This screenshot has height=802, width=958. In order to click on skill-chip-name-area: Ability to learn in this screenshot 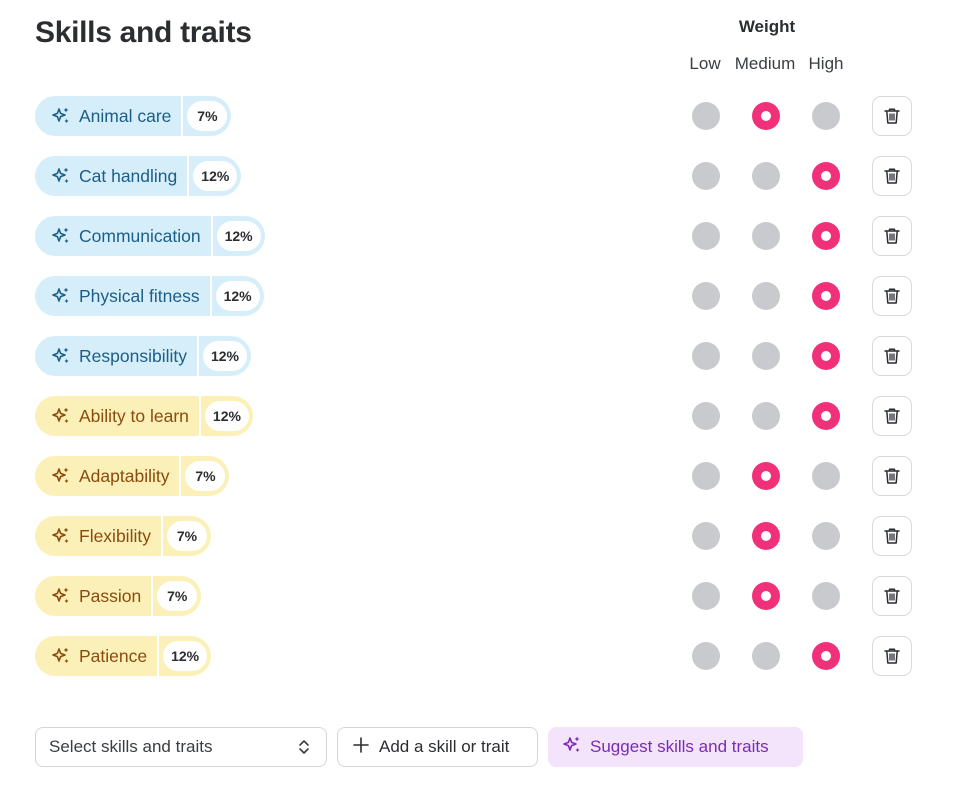, I will do `click(117, 416)`.